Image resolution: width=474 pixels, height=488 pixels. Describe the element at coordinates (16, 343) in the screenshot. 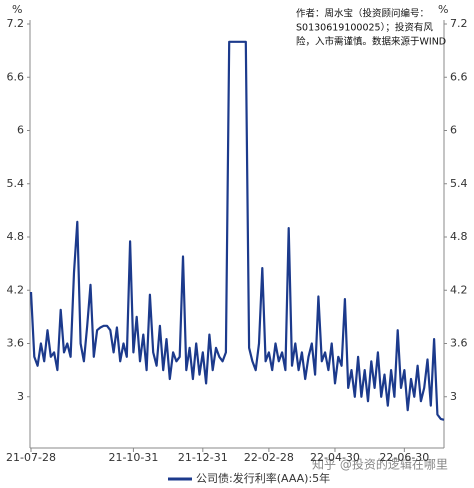

I see `y-tick-label: 3.6` at that location.